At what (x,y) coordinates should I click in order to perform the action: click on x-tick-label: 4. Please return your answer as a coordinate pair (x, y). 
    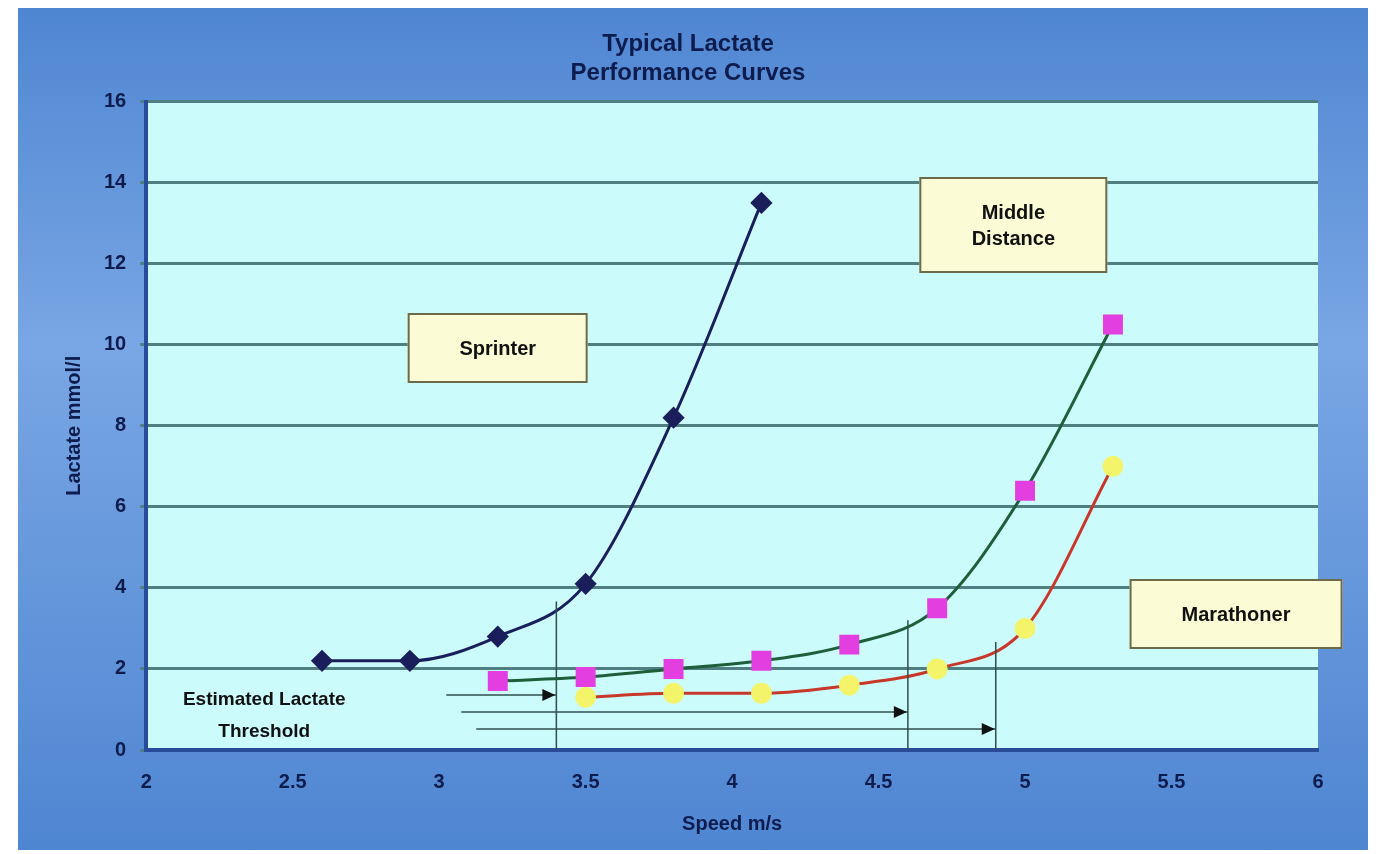
    Looking at the image, I should click on (732, 780).